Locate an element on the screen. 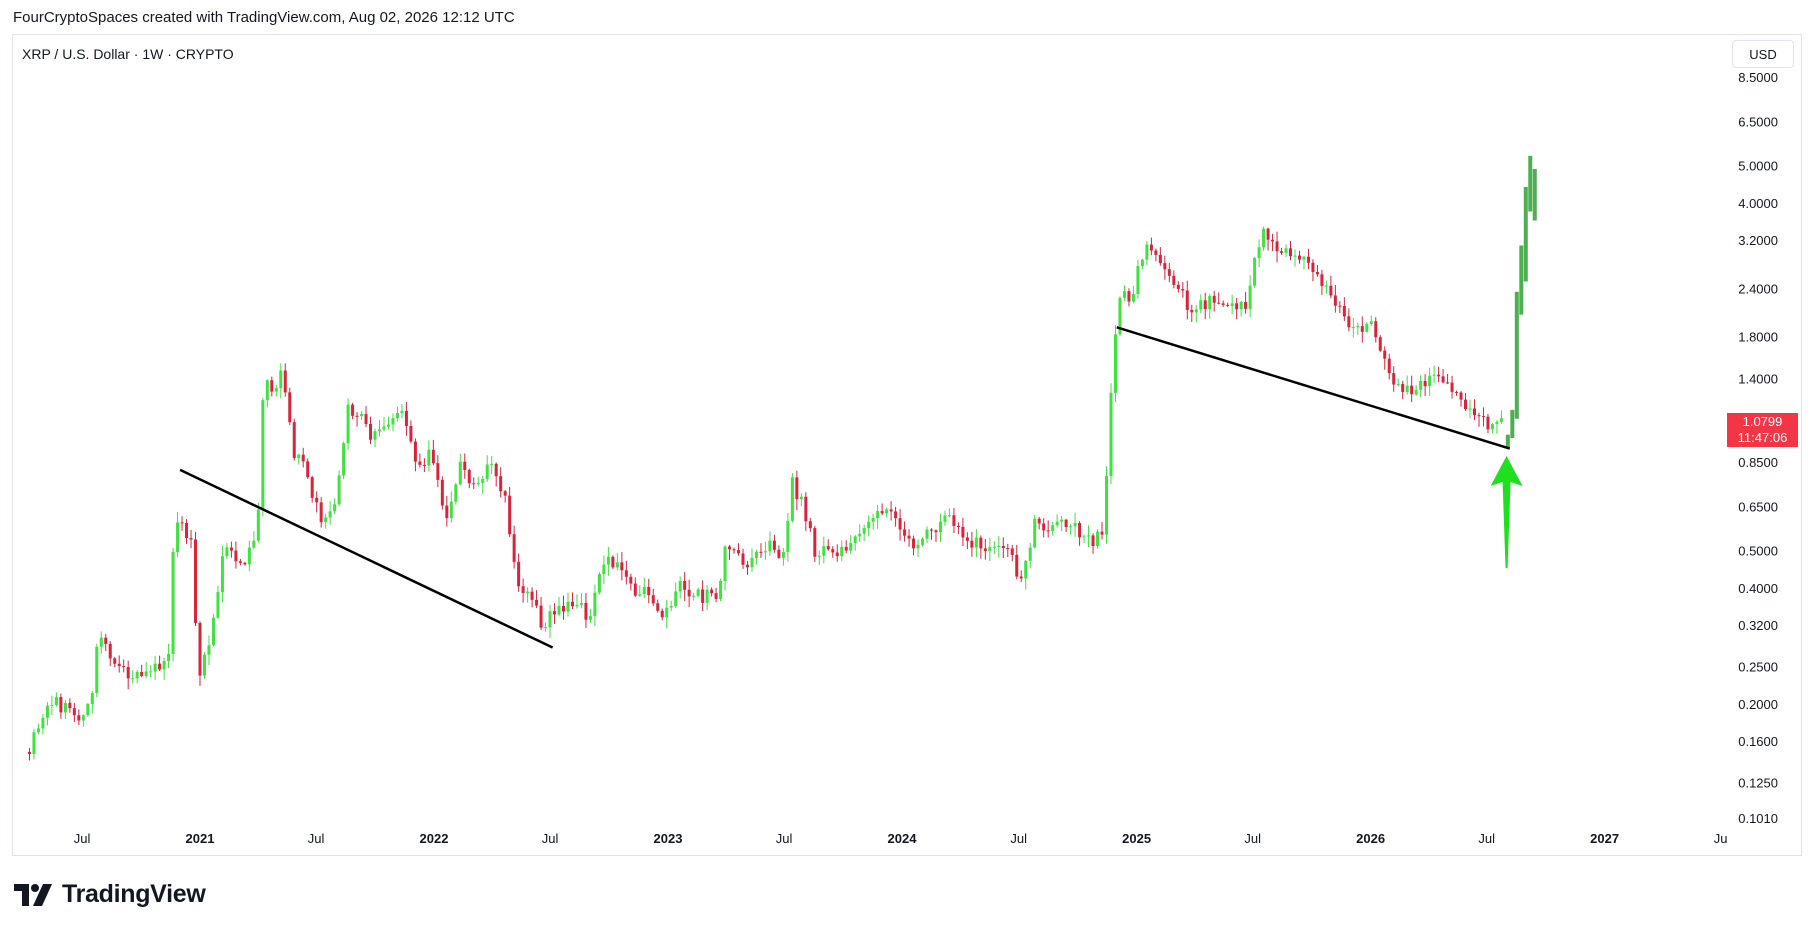  projection-bar is located at coordinates (1525, 234).